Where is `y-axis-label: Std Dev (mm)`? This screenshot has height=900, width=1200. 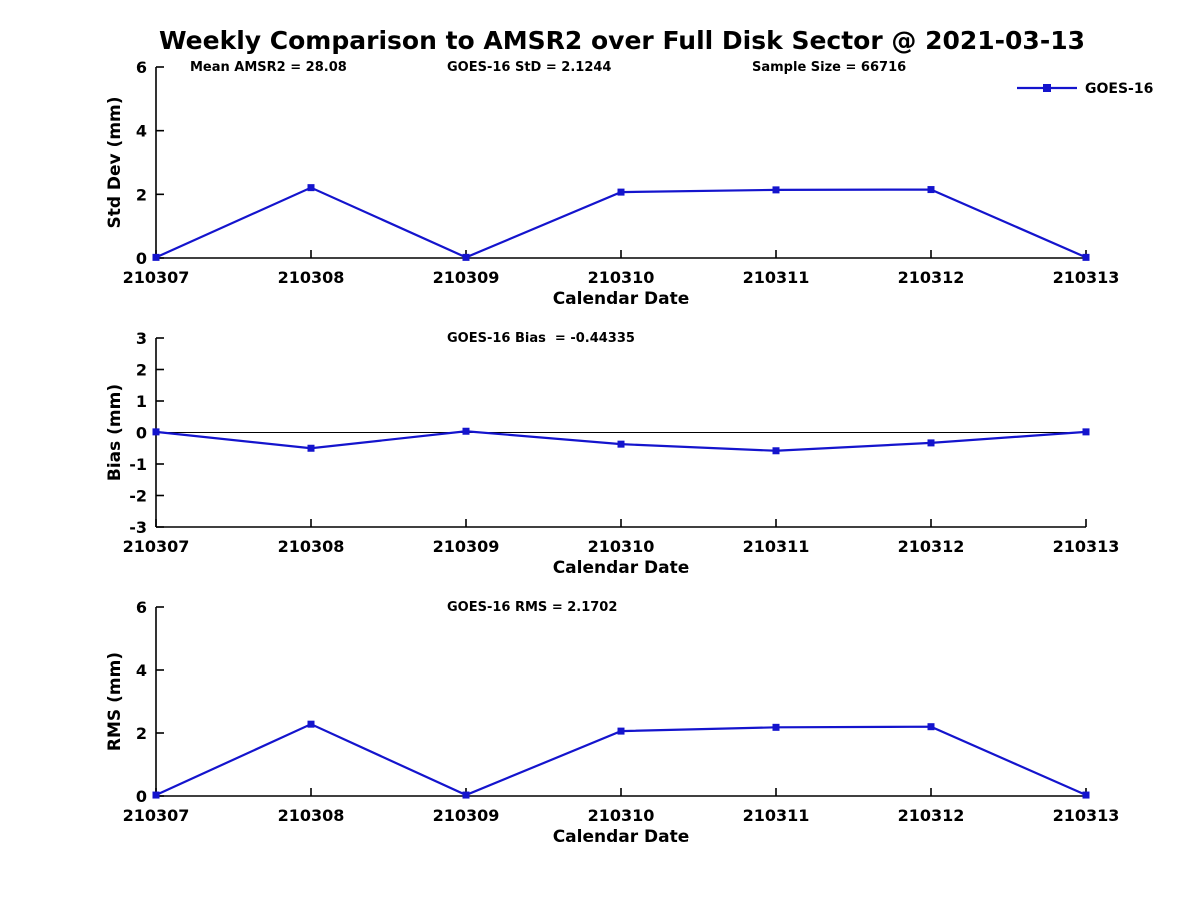 y-axis-label: Std Dev (mm) is located at coordinates (115, 162).